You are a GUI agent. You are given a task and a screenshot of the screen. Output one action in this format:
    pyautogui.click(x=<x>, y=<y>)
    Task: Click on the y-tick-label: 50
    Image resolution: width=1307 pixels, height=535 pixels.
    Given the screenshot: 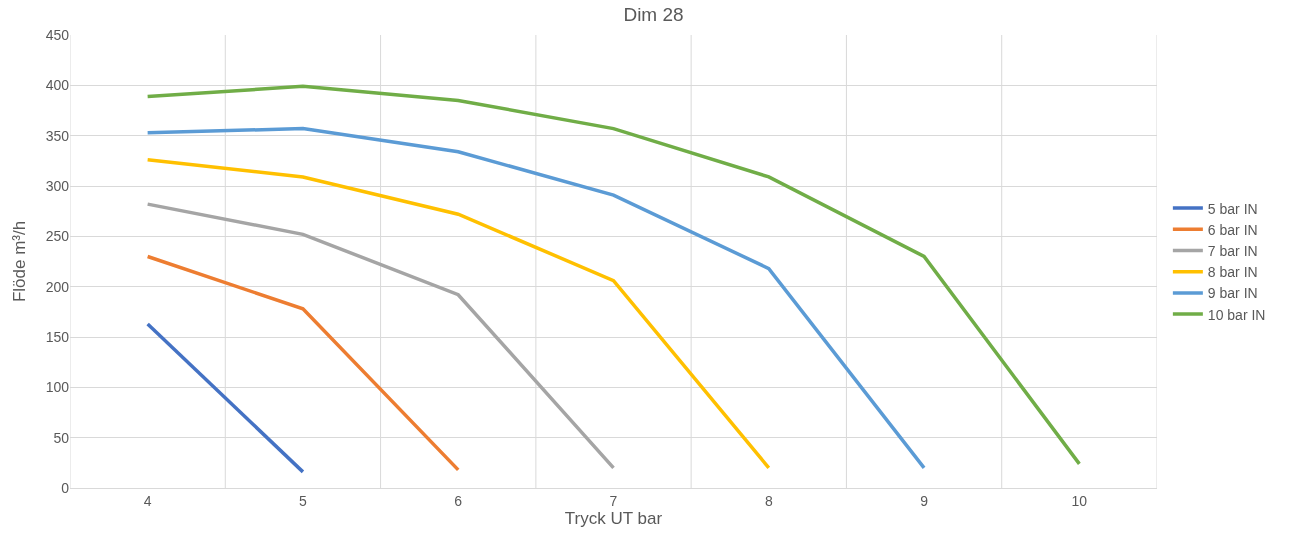 What is the action you would take?
    pyautogui.click(x=61, y=437)
    